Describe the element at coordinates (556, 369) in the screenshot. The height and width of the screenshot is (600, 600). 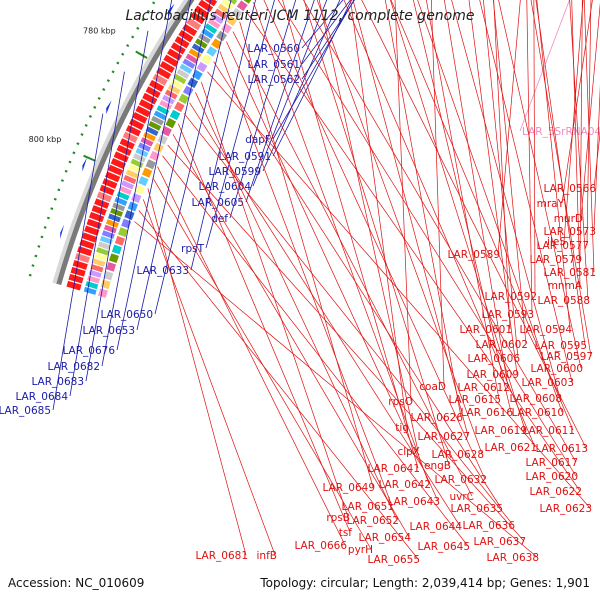
I see `gene-label-right: LAR_0600` at that location.